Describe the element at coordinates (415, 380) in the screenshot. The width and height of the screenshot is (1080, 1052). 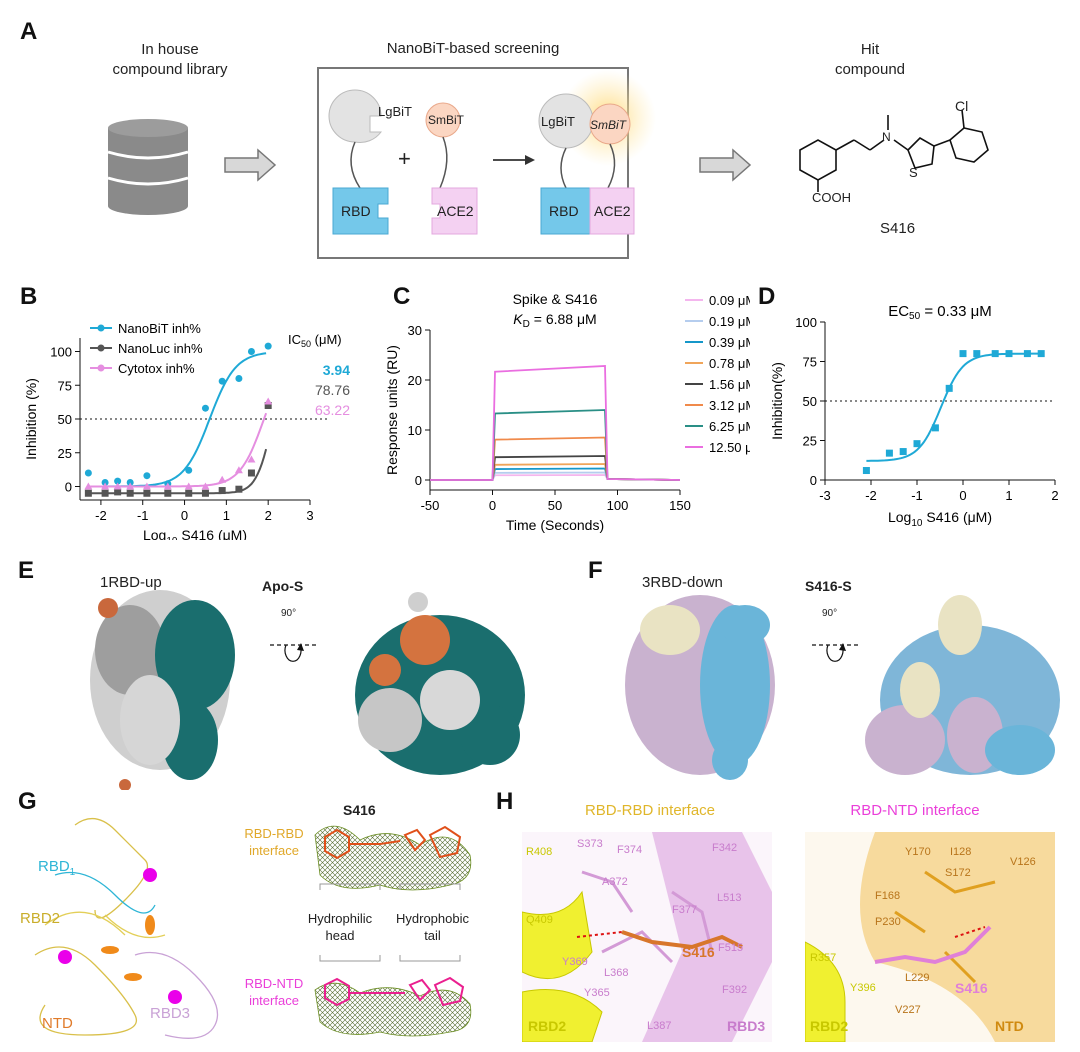
I see `c-y-tick-label: 20` at that location.